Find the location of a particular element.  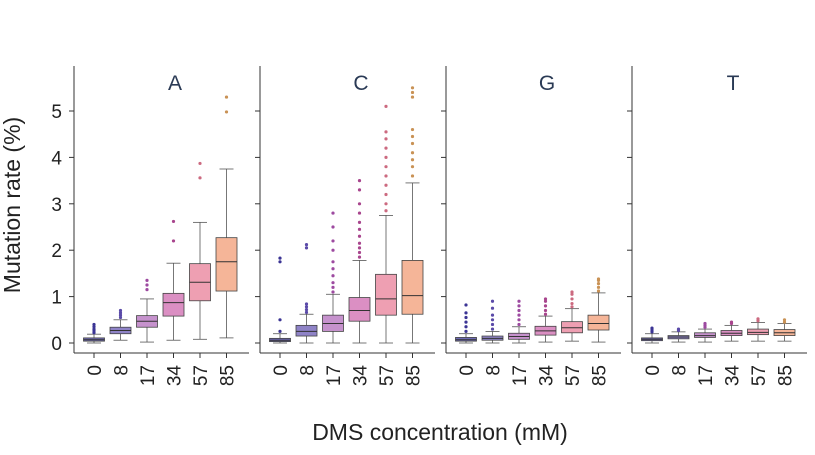

y-tick-label: 4 is located at coordinates (56, 158).